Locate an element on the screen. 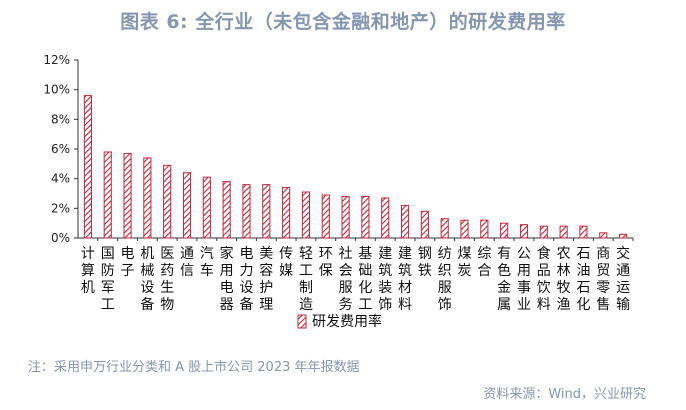 The width and height of the screenshot is (686, 410). x-tick-label: 公用事业 is located at coordinates (524, 279).